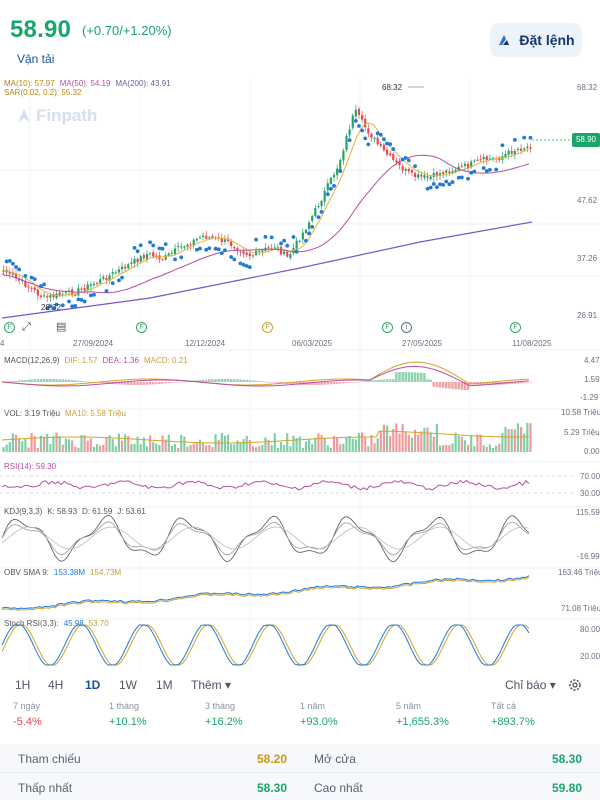 The height and width of the screenshot is (800, 600). I want to click on indicators-button: Chỉ báo ▾, so click(530, 685).